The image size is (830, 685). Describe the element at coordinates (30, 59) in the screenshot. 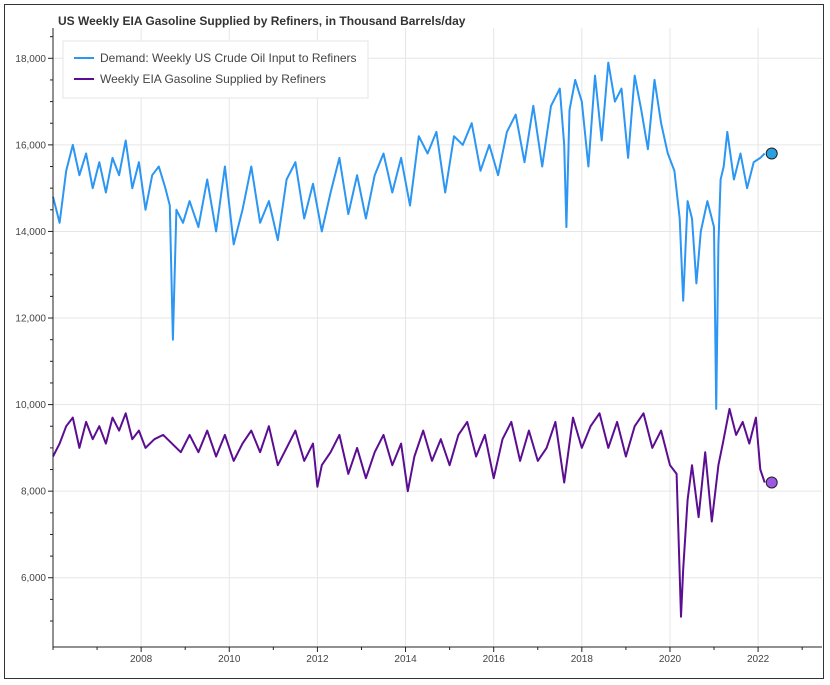

I see `y-tick-label: 18,000` at that location.